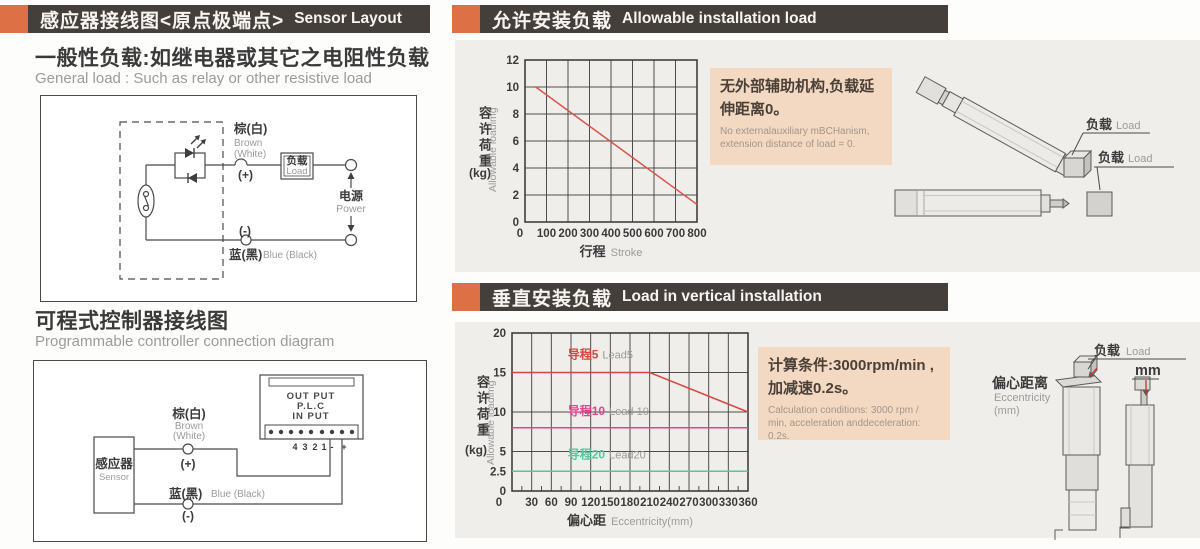  I want to click on terminal-3: 3, so click(304, 447).